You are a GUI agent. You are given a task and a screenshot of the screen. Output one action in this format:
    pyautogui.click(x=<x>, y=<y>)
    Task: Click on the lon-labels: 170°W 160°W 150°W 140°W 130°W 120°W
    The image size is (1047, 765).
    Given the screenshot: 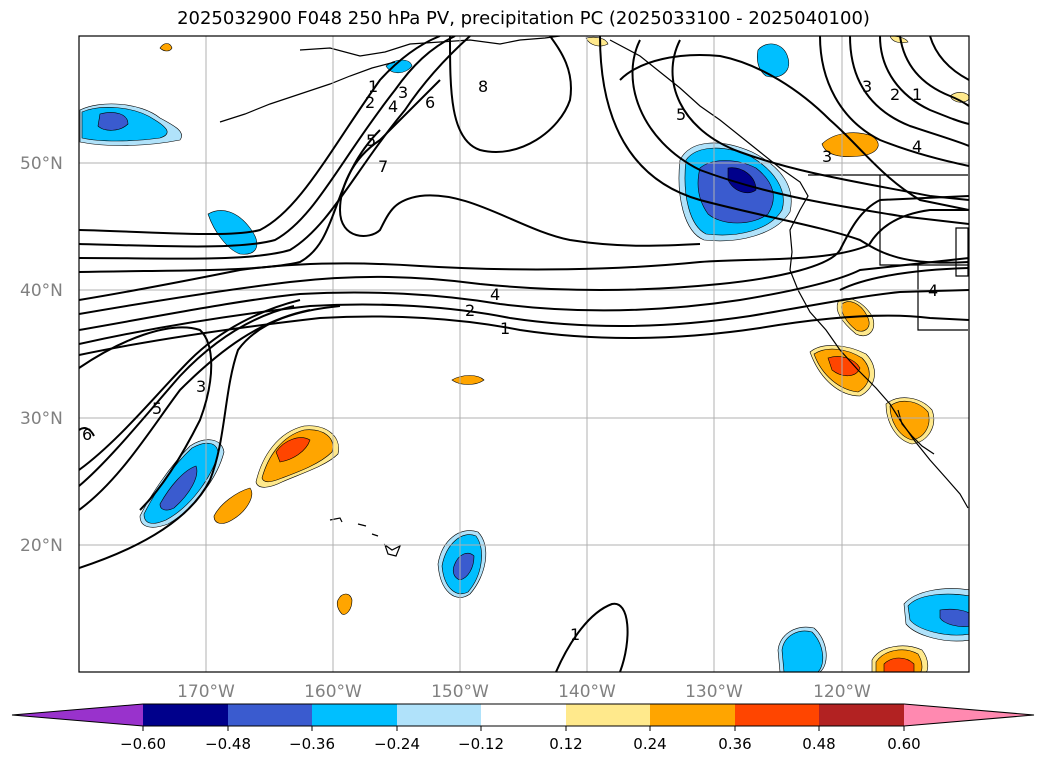 What is the action you would take?
    pyautogui.click(x=524, y=692)
    